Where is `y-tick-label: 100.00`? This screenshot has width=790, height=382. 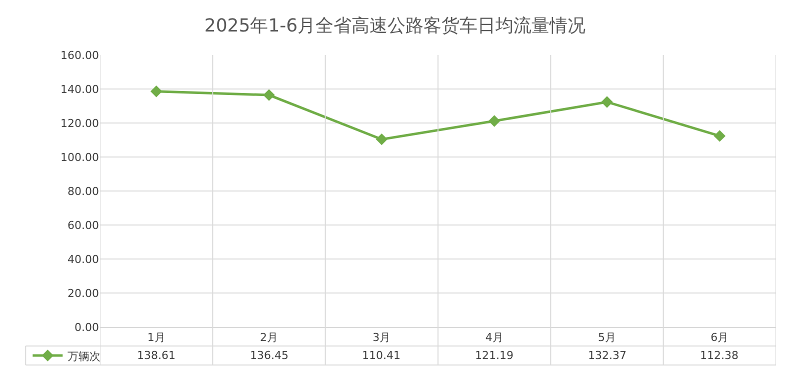 y-tick-label: 100.00 is located at coordinates (79, 157).